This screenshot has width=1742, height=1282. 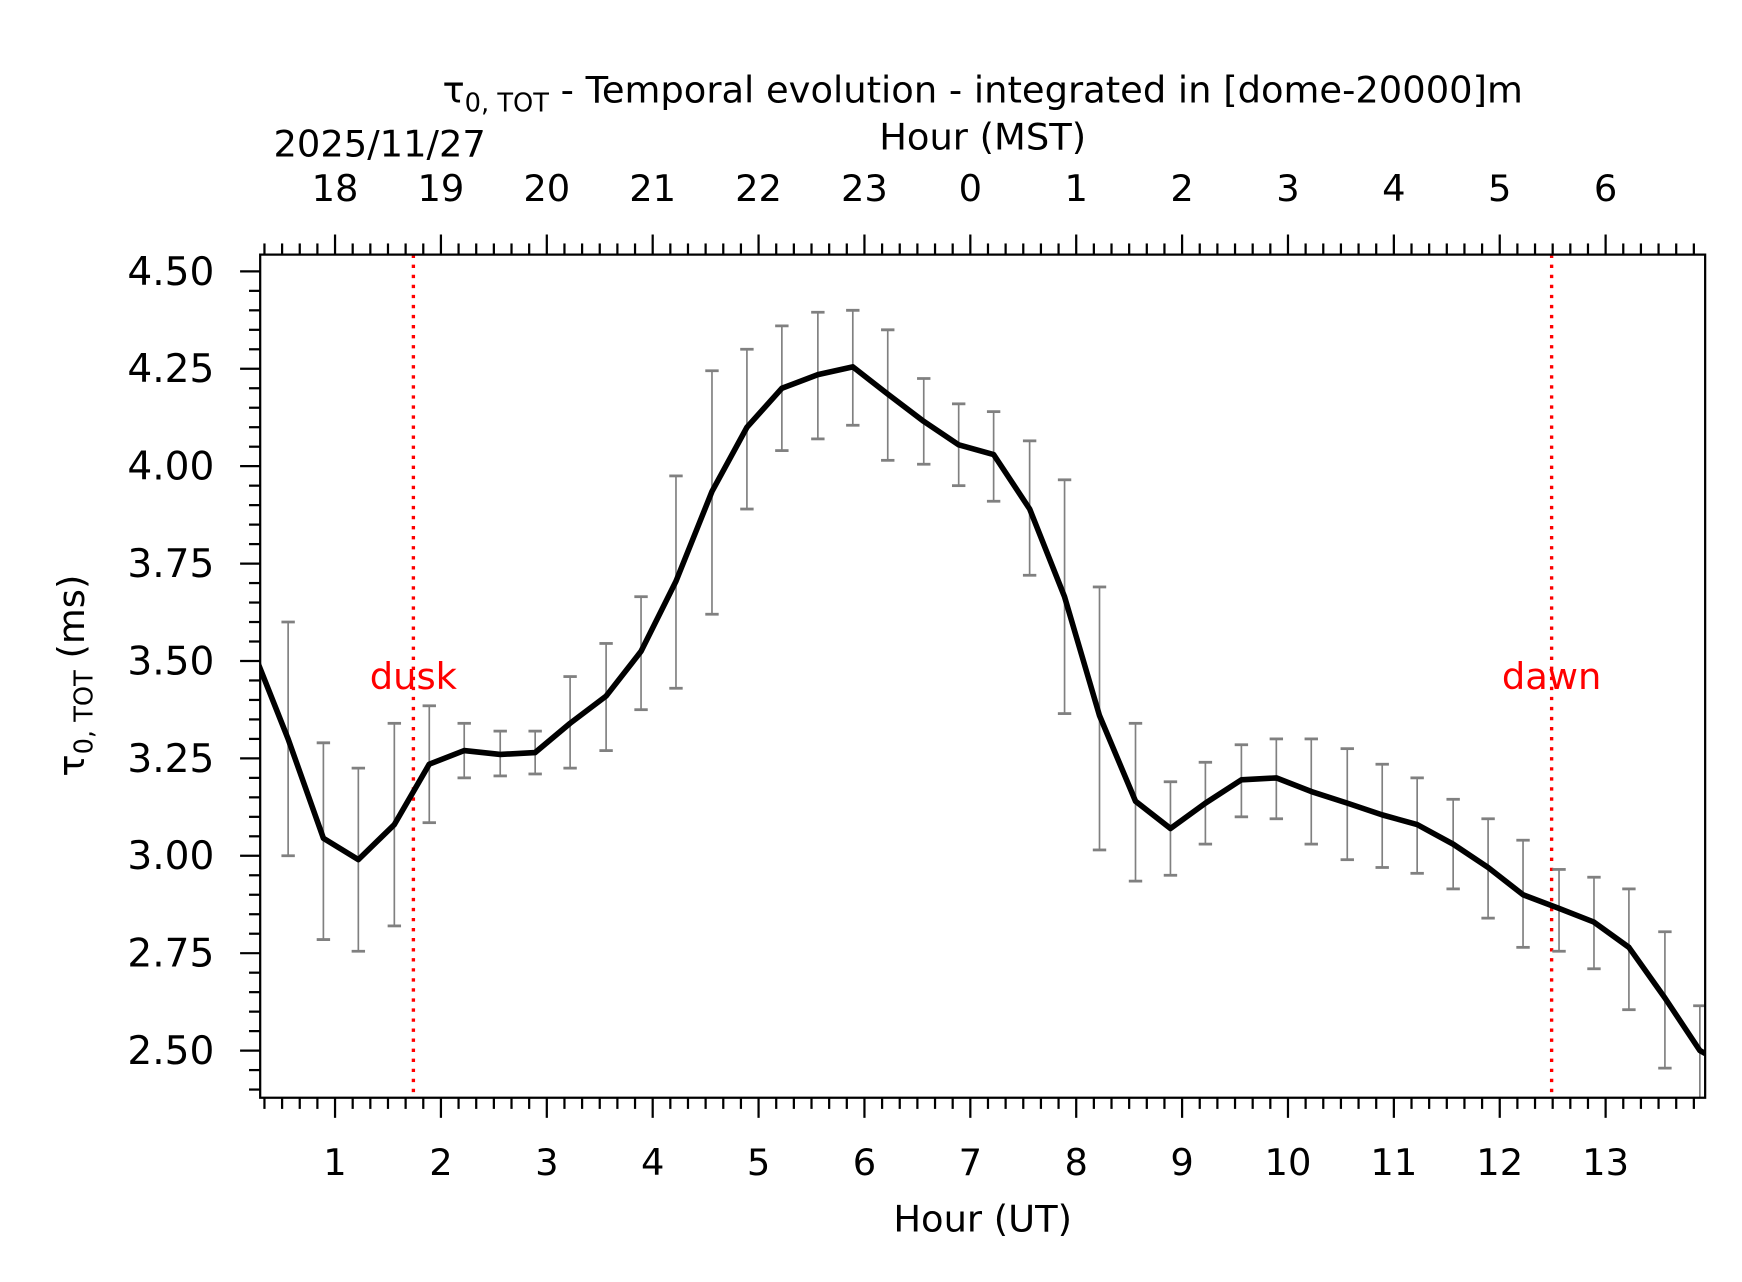 What do you see at coordinates (1499, 188) in the screenshot?
I see `top-tick-label: 5` at bounding box center [1499, 188].